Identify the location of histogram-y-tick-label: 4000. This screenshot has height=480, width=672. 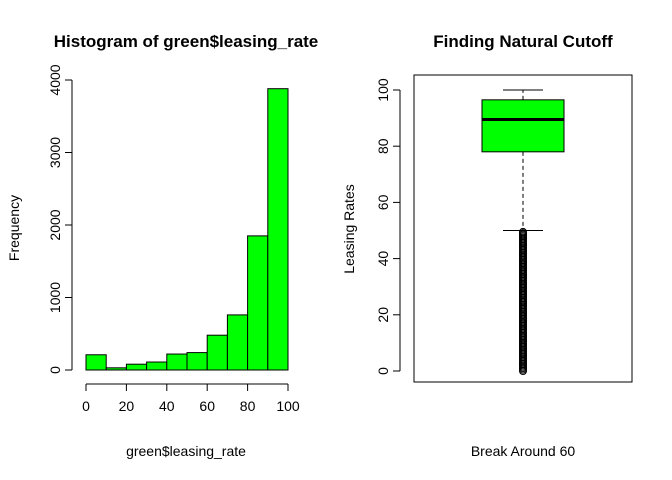
(55, 79).